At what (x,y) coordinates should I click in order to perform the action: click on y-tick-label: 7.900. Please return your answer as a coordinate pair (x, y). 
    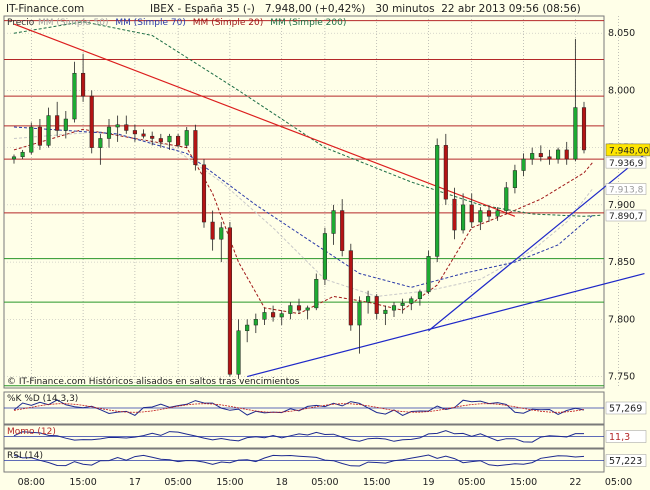
    Looking at the image, I should click on (621, 205).